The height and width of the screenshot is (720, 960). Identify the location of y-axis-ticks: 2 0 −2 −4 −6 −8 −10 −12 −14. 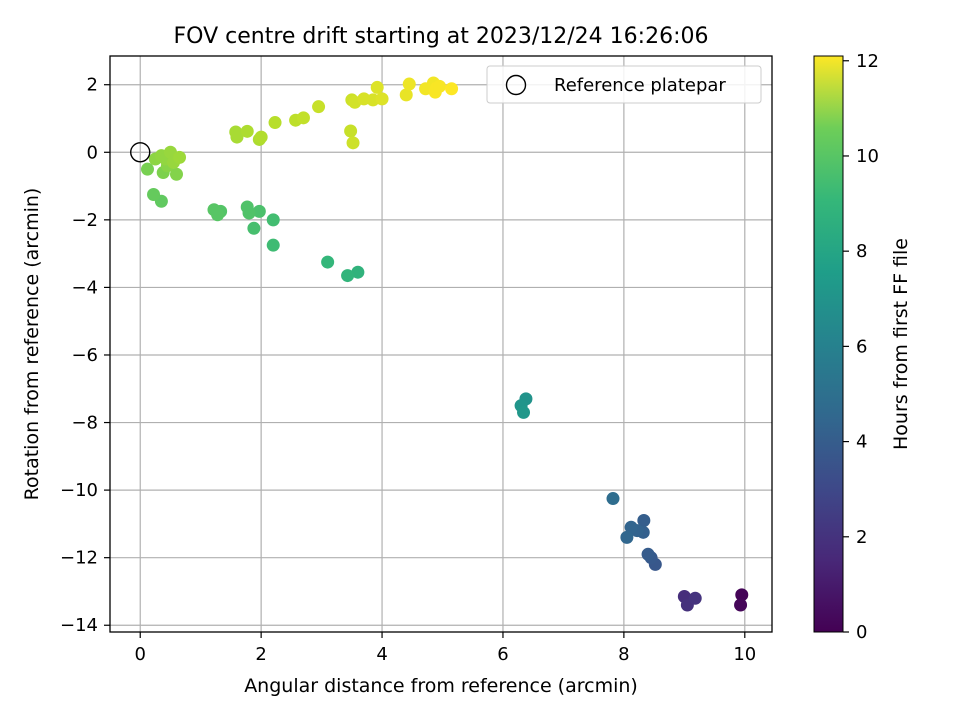
(85, 355).